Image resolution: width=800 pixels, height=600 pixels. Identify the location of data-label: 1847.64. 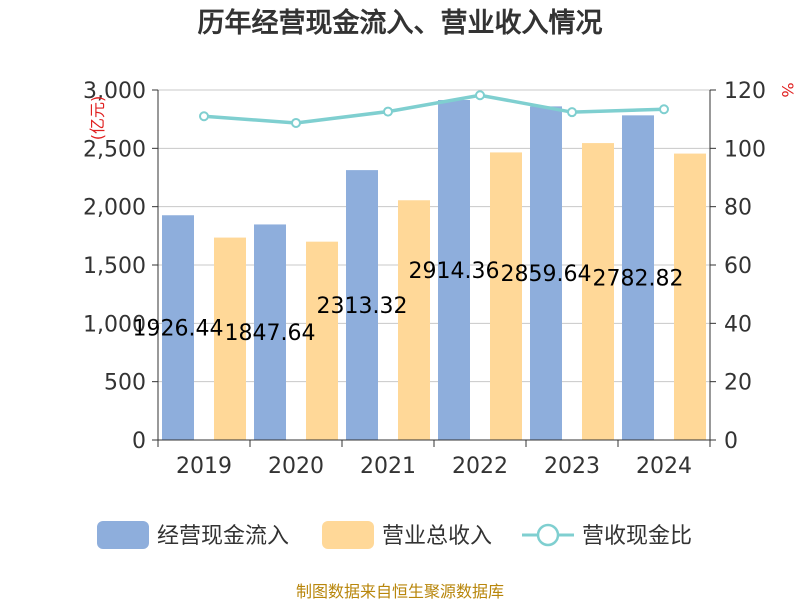
(270, 333).